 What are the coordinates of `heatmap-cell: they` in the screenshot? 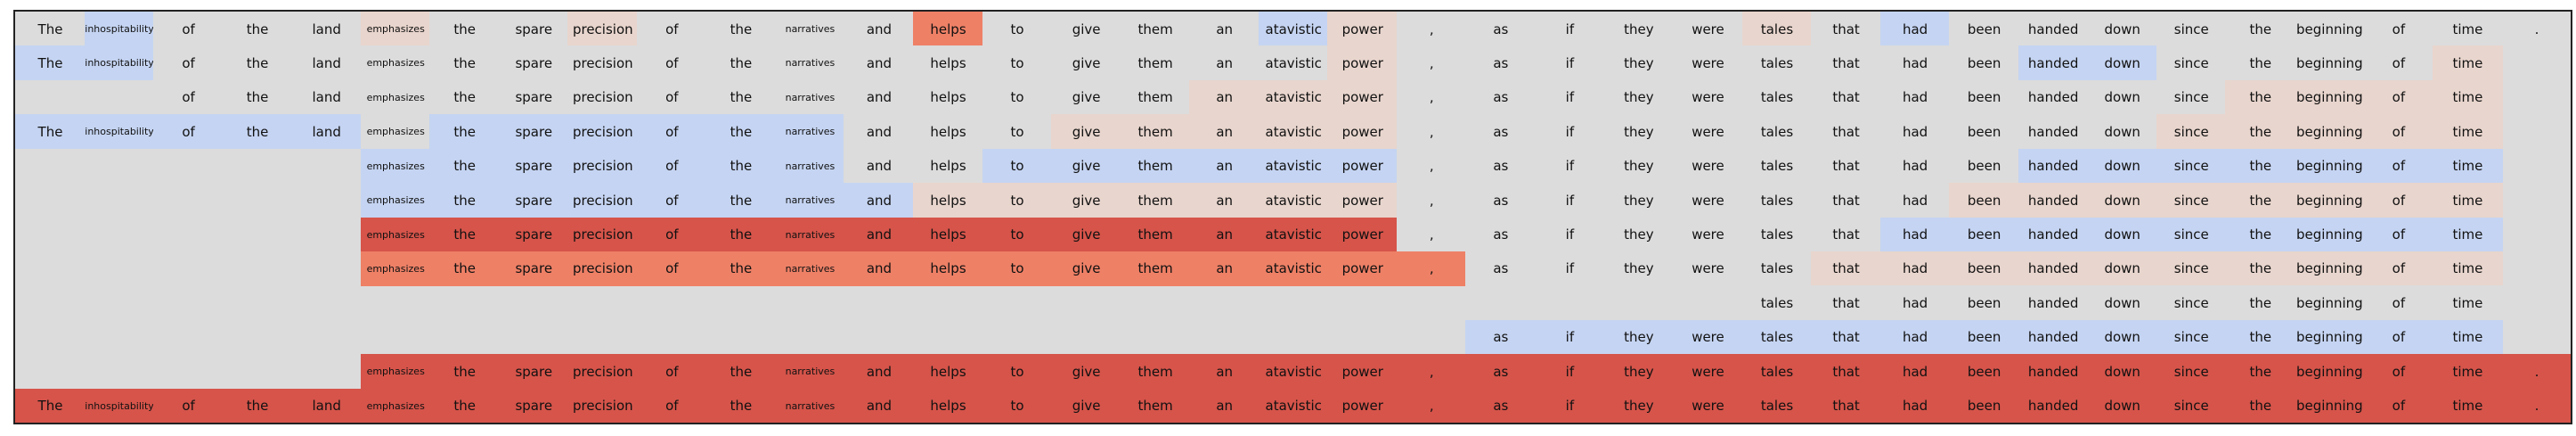 It's located at (1639, 97).